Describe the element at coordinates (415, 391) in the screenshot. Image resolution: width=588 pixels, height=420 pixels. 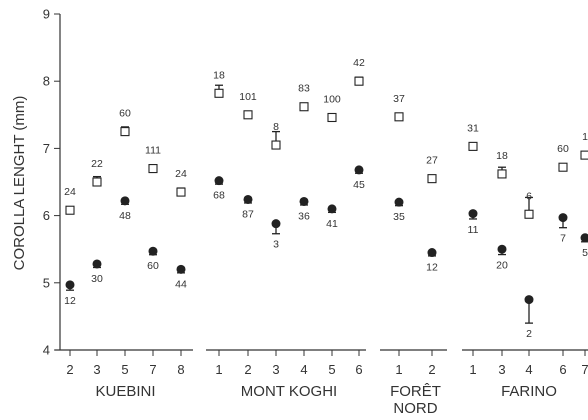
I see `group-label: FORÊT` at that location.